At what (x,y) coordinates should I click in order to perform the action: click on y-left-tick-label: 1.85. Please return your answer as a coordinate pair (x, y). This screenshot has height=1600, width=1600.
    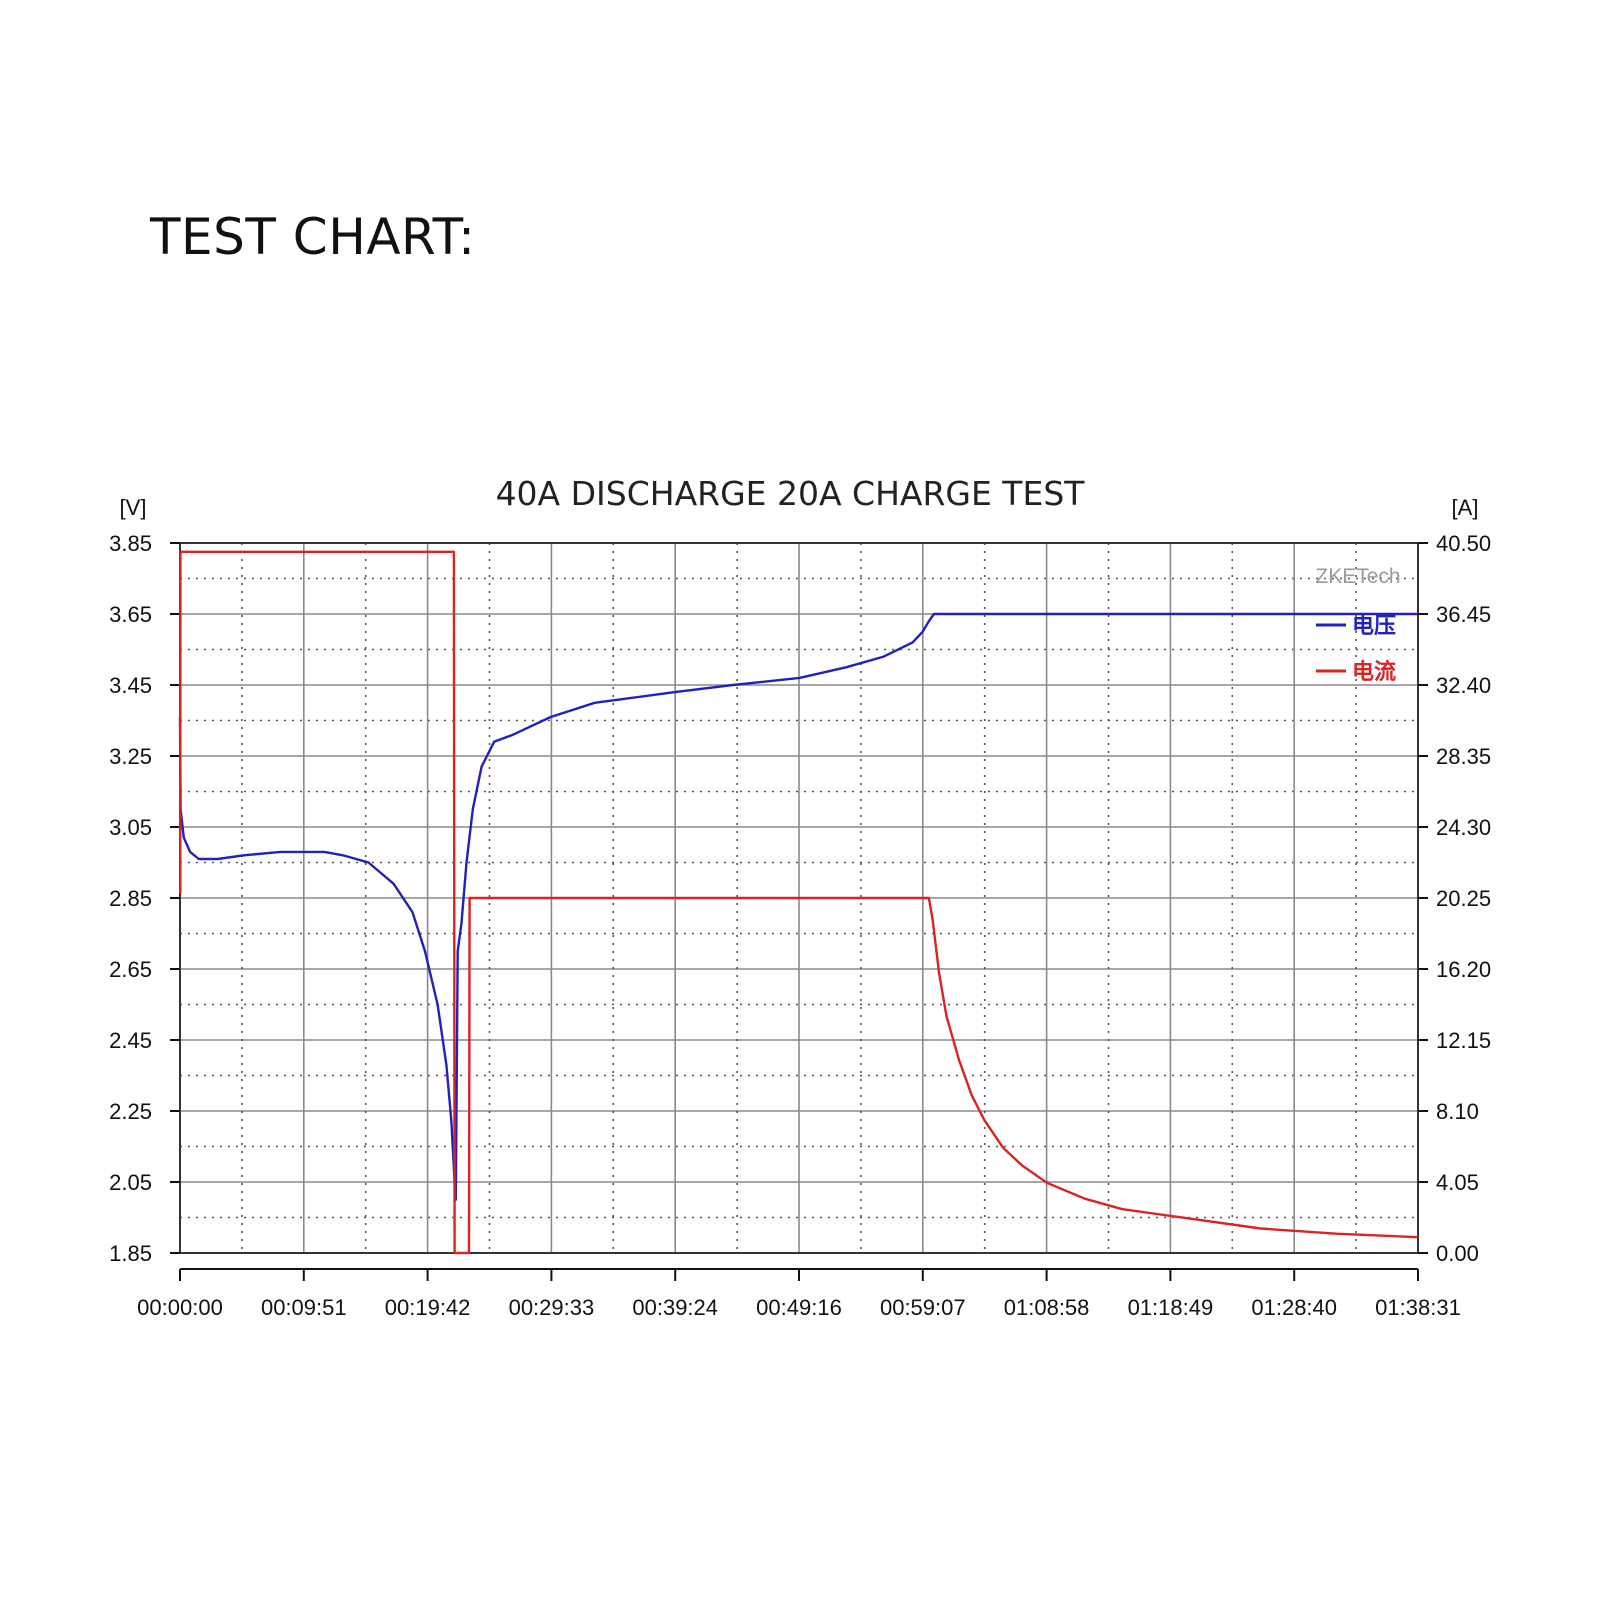
    Looking at the image, I should click on (130, 1253).